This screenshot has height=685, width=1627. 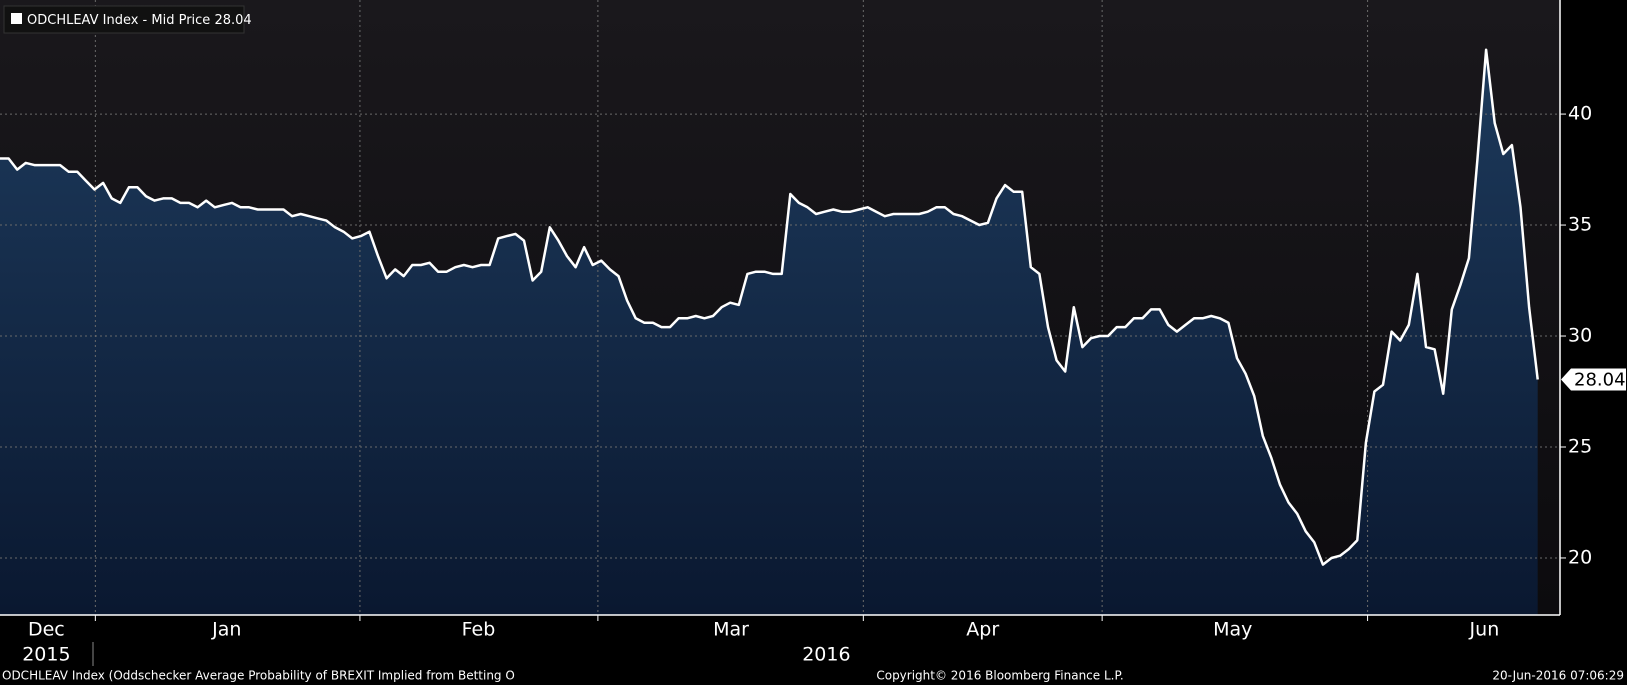 I want to click on month-label: Jun, so click(x=1484, y=630).